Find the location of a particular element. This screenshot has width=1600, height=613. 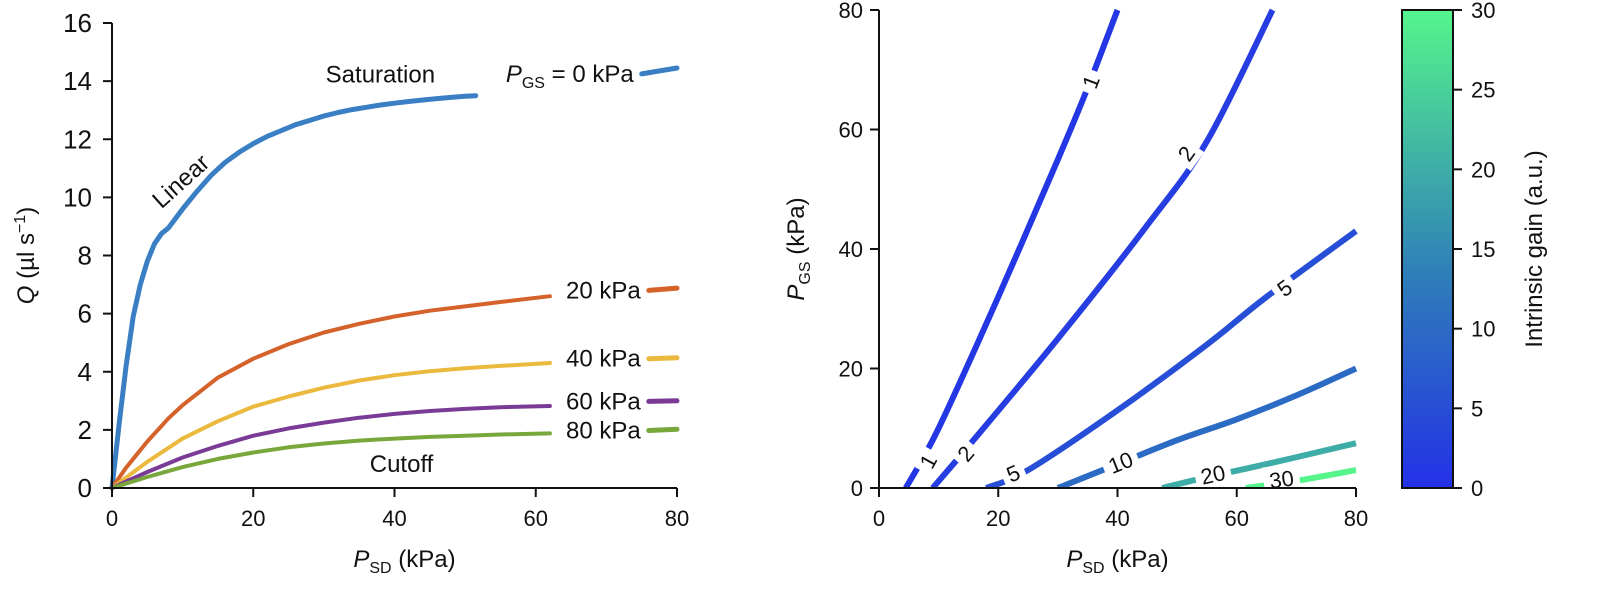

series-label-eq: = is located at coordinates (558, 74).